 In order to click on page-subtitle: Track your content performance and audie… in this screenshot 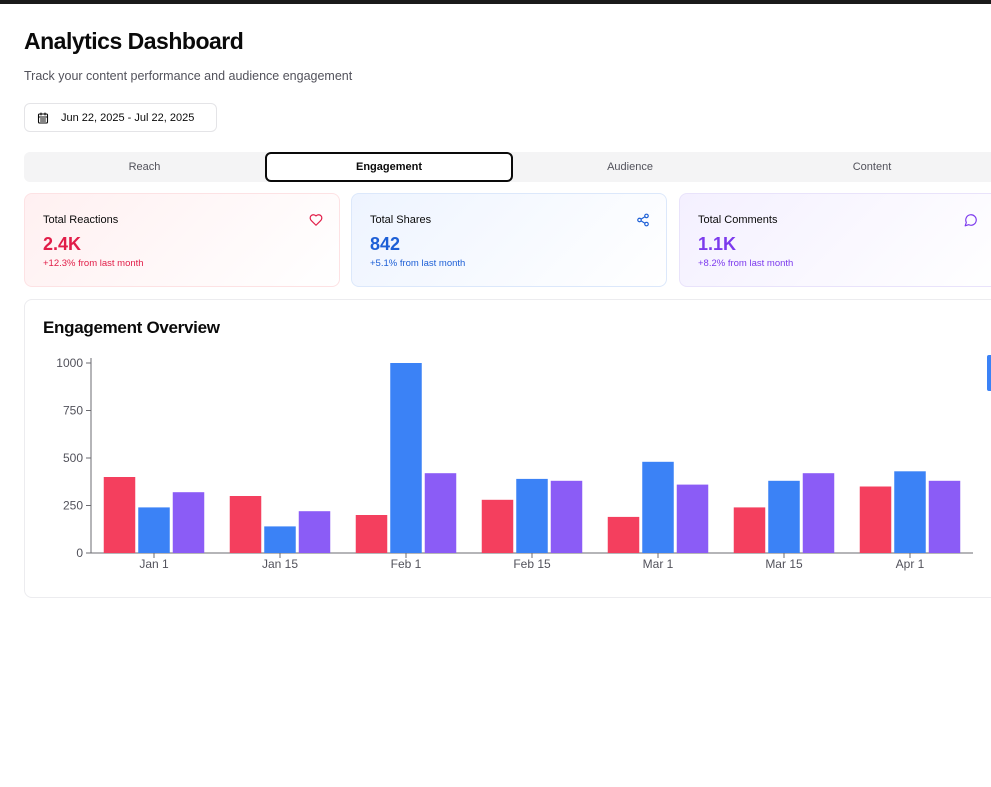, I will do `click(188, 76)`.